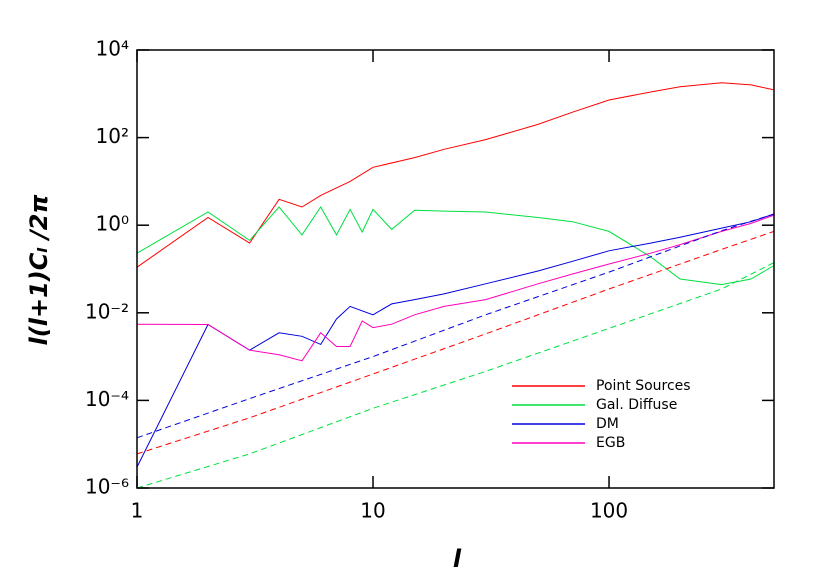  Describe the element at coordinates (643, 386) in the screenshot. I see `legend-label: Point Sources` at that location.